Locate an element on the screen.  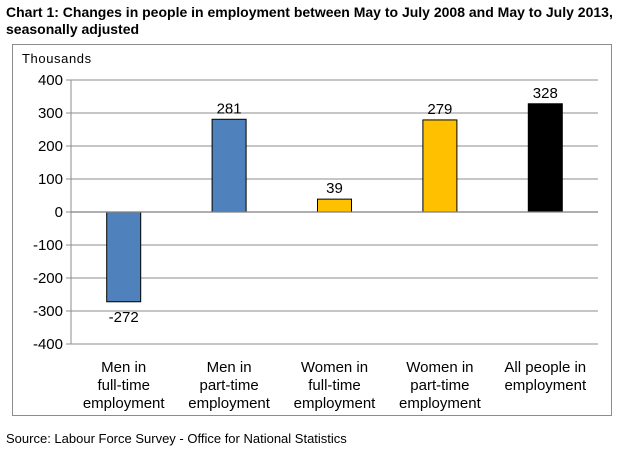
data-label: 328 is located at coordinates (545, 93).